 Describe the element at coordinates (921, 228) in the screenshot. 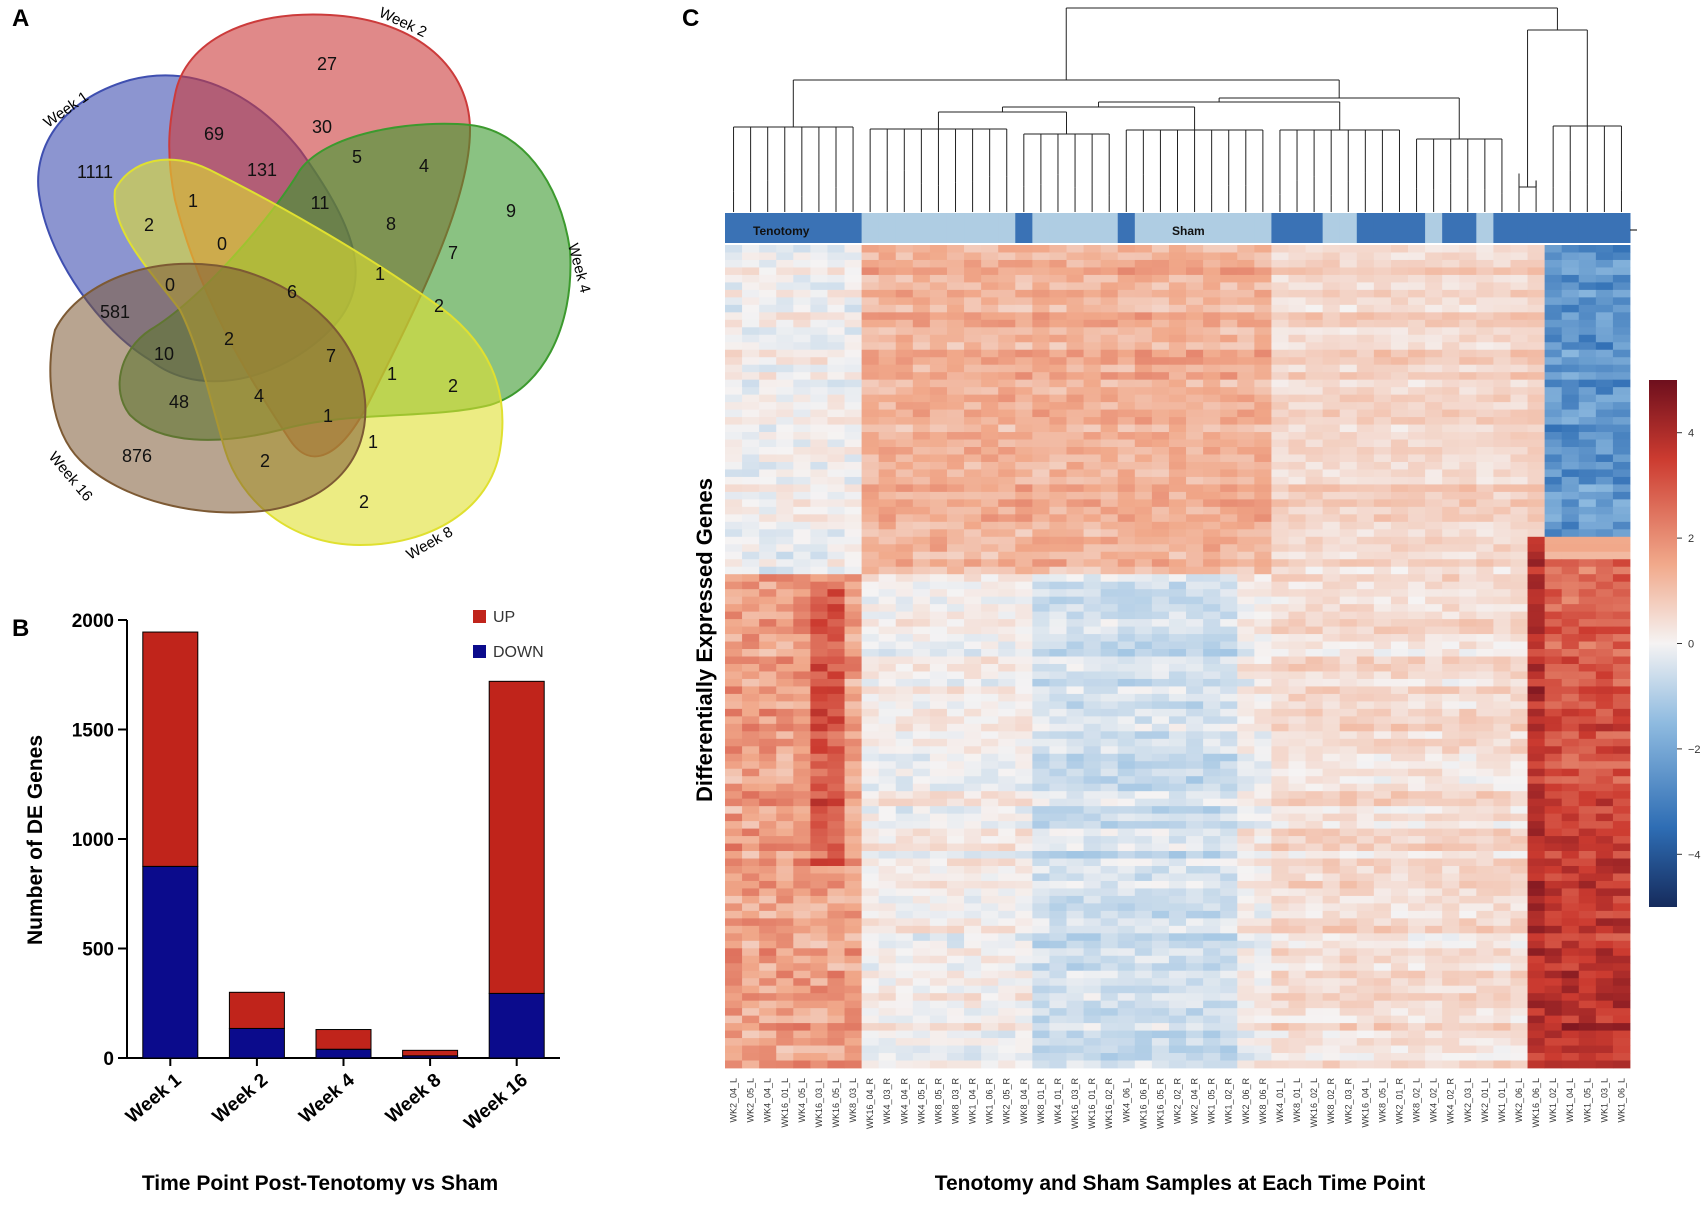

I see `annotation-cell` at that location.